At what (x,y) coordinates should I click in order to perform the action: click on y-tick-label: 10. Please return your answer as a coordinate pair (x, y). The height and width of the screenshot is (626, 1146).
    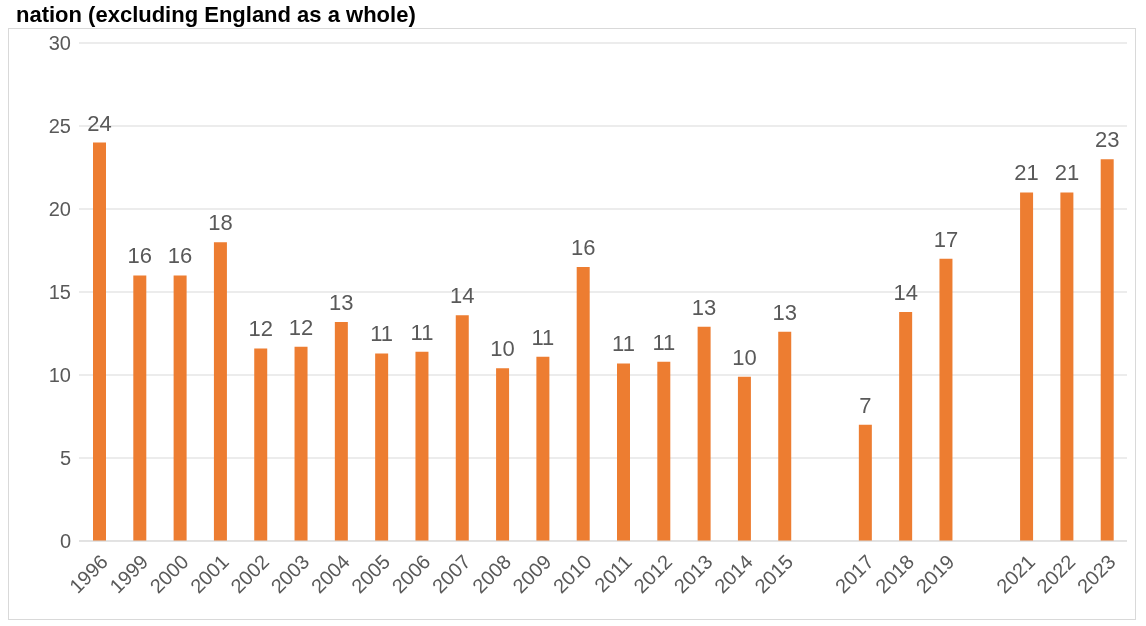
    Looking at the image, I should click on (59, 375).